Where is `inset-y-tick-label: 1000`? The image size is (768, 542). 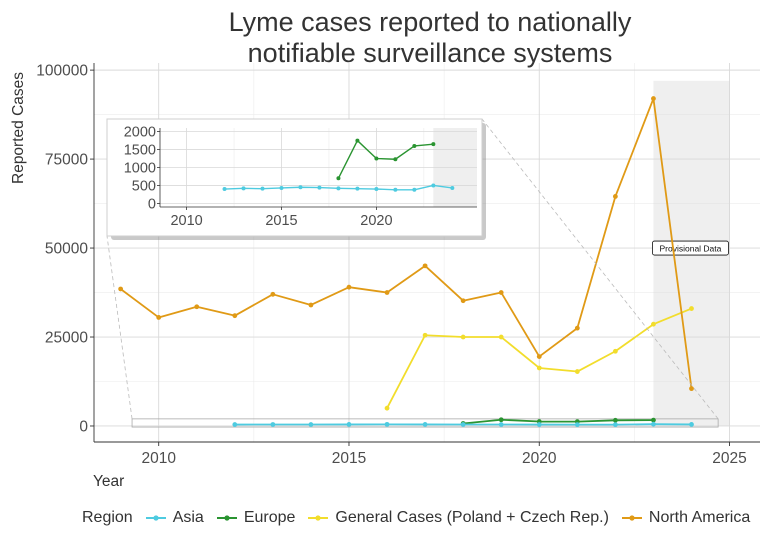 inset-y-tick-label: 1000 is located at coordinates (140, 169).